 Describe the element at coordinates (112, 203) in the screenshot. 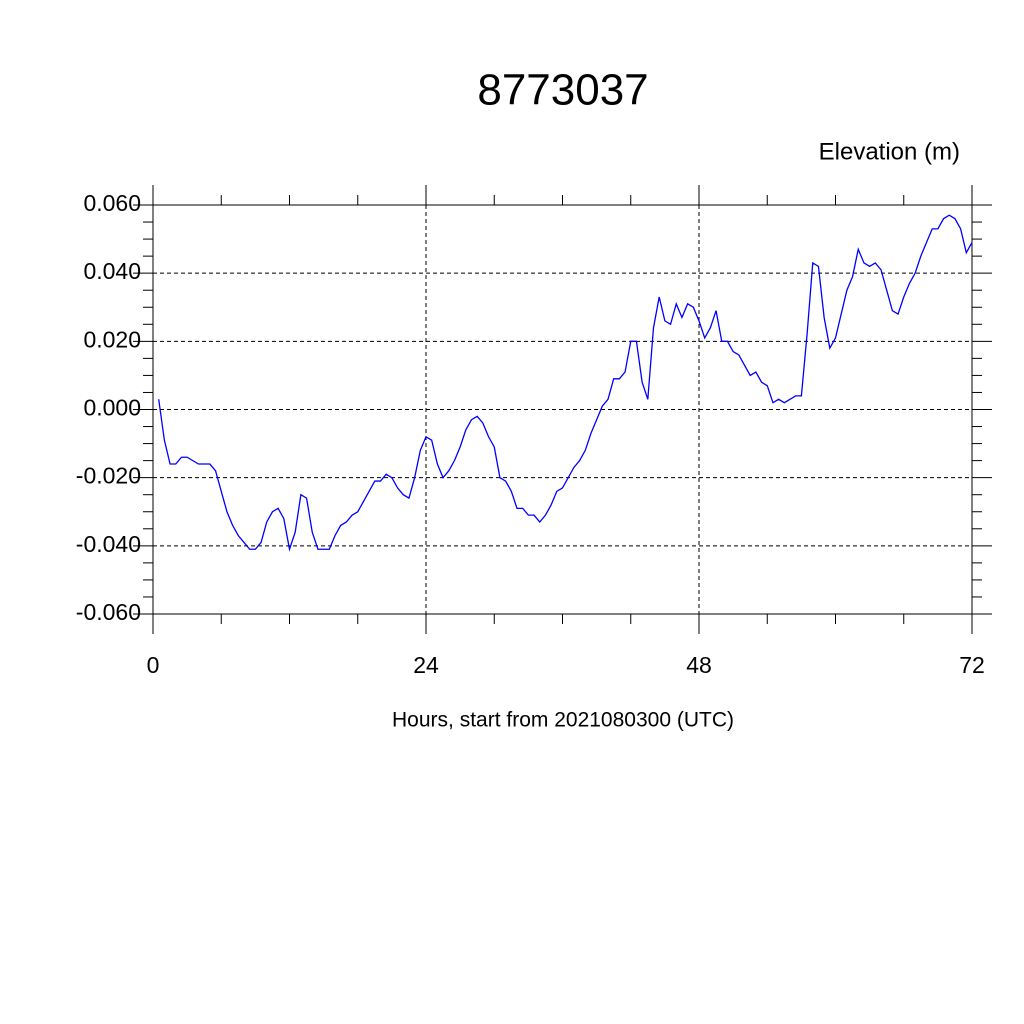

I see `y-tick-label: 0.060` at that location.